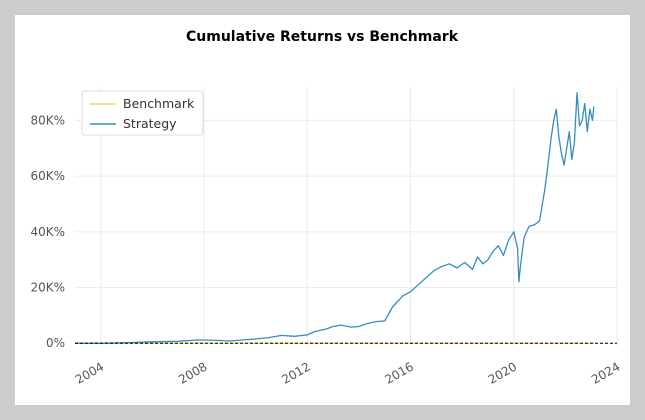 The width and height of the screenshot is (645, 420). I want to click on legend-entry-benchmark: Benchmark, so click(159, 103).